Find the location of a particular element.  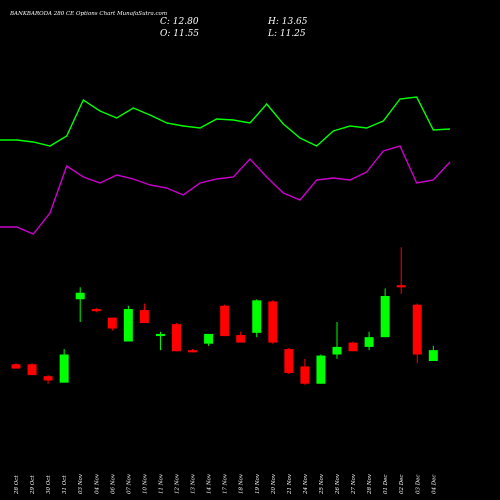

x-tick-label: 17 Nov is located at coordinates (226, 483).